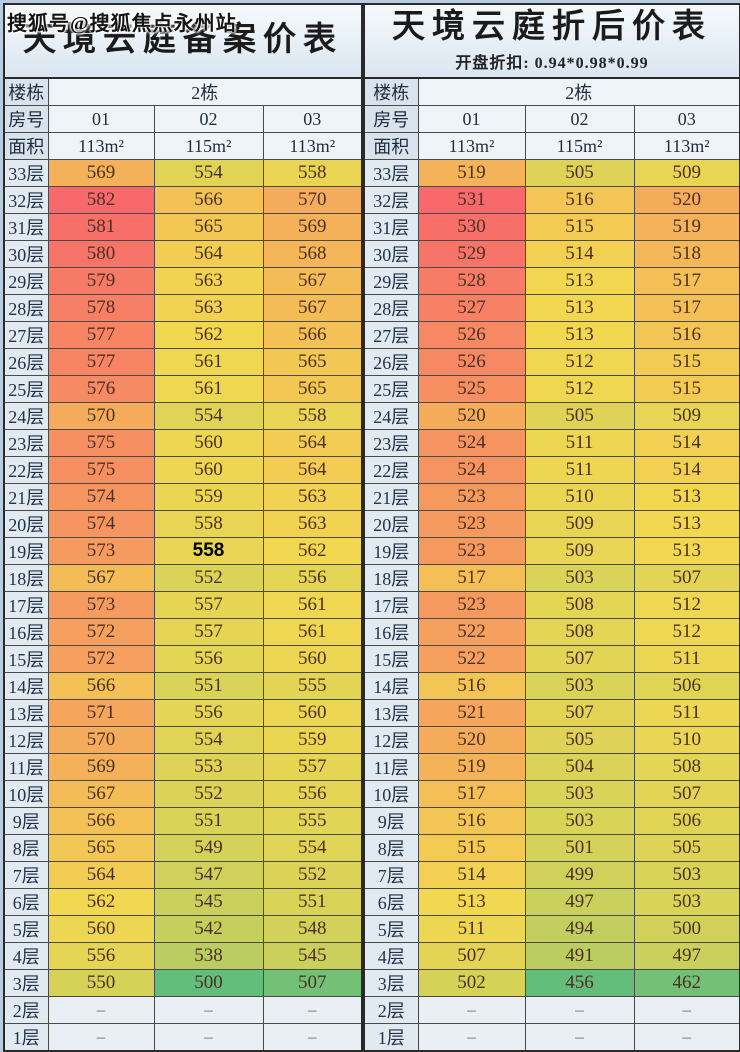  I want to click on floor-label: 25层, so click(26, 389).